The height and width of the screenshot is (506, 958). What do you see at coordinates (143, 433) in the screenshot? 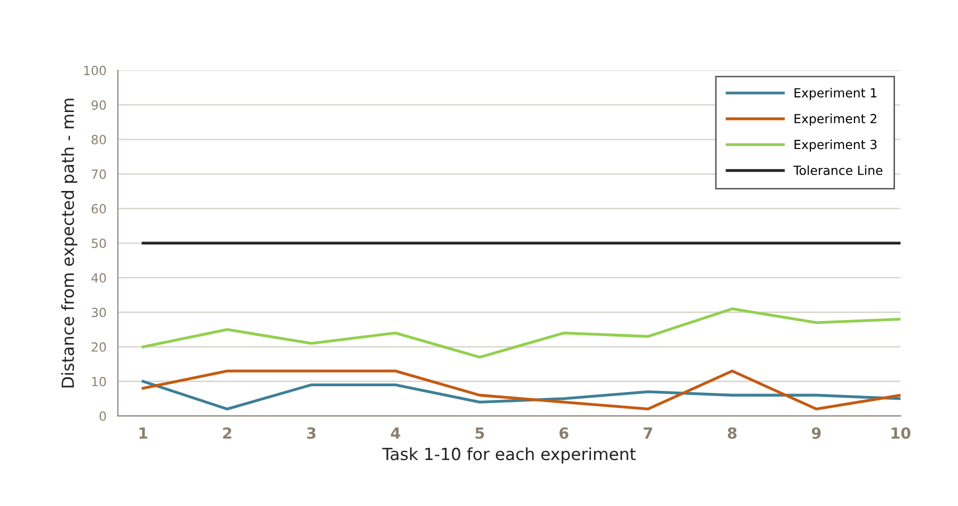
I see `x-tick-label: 1` at bounding box center [143, 433].